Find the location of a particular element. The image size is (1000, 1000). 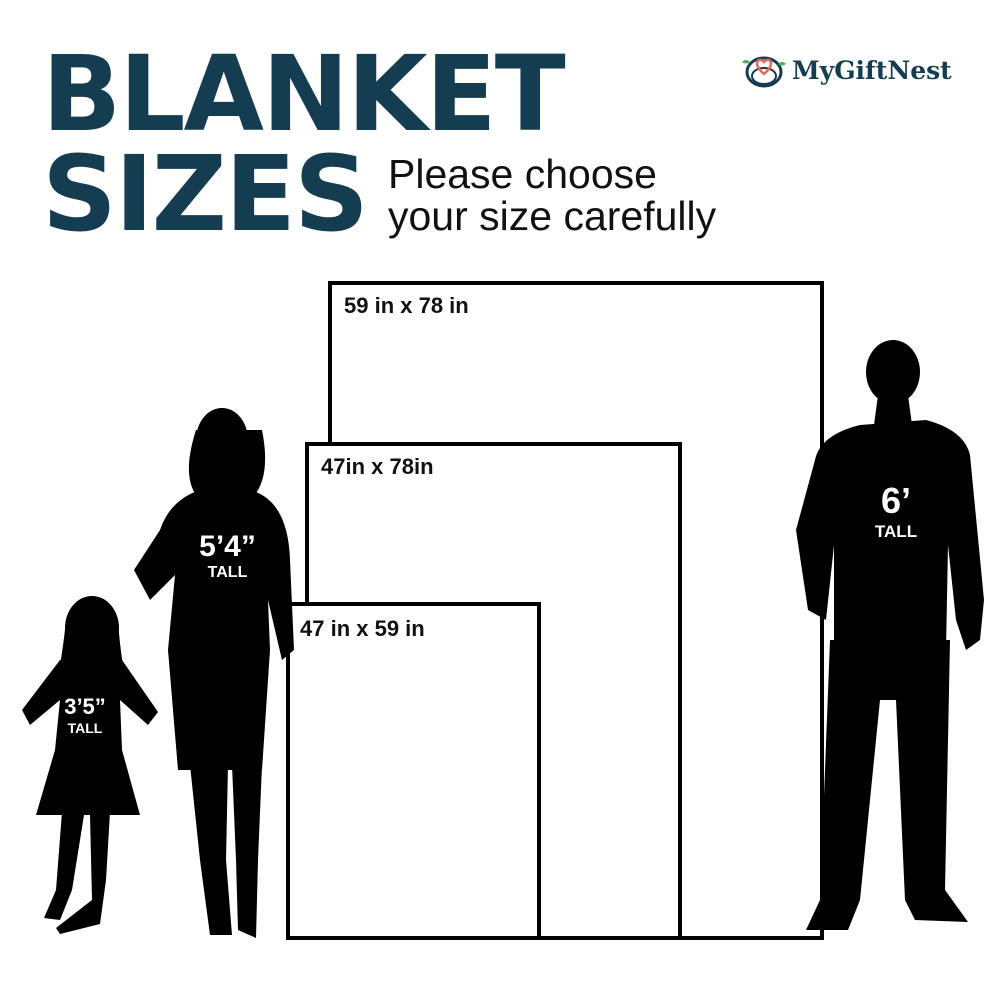

title-line-2: SIZES is located at coordinates (205, 194).